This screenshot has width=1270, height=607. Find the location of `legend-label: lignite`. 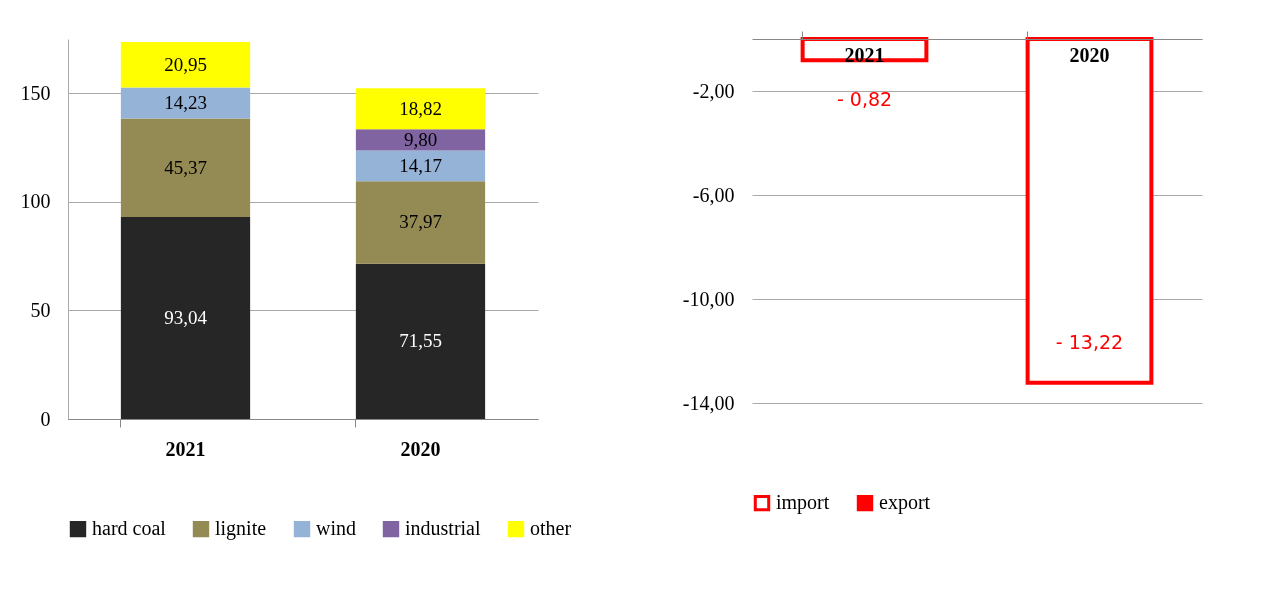

legend-label: lignite is located at coordinates (241, 529).